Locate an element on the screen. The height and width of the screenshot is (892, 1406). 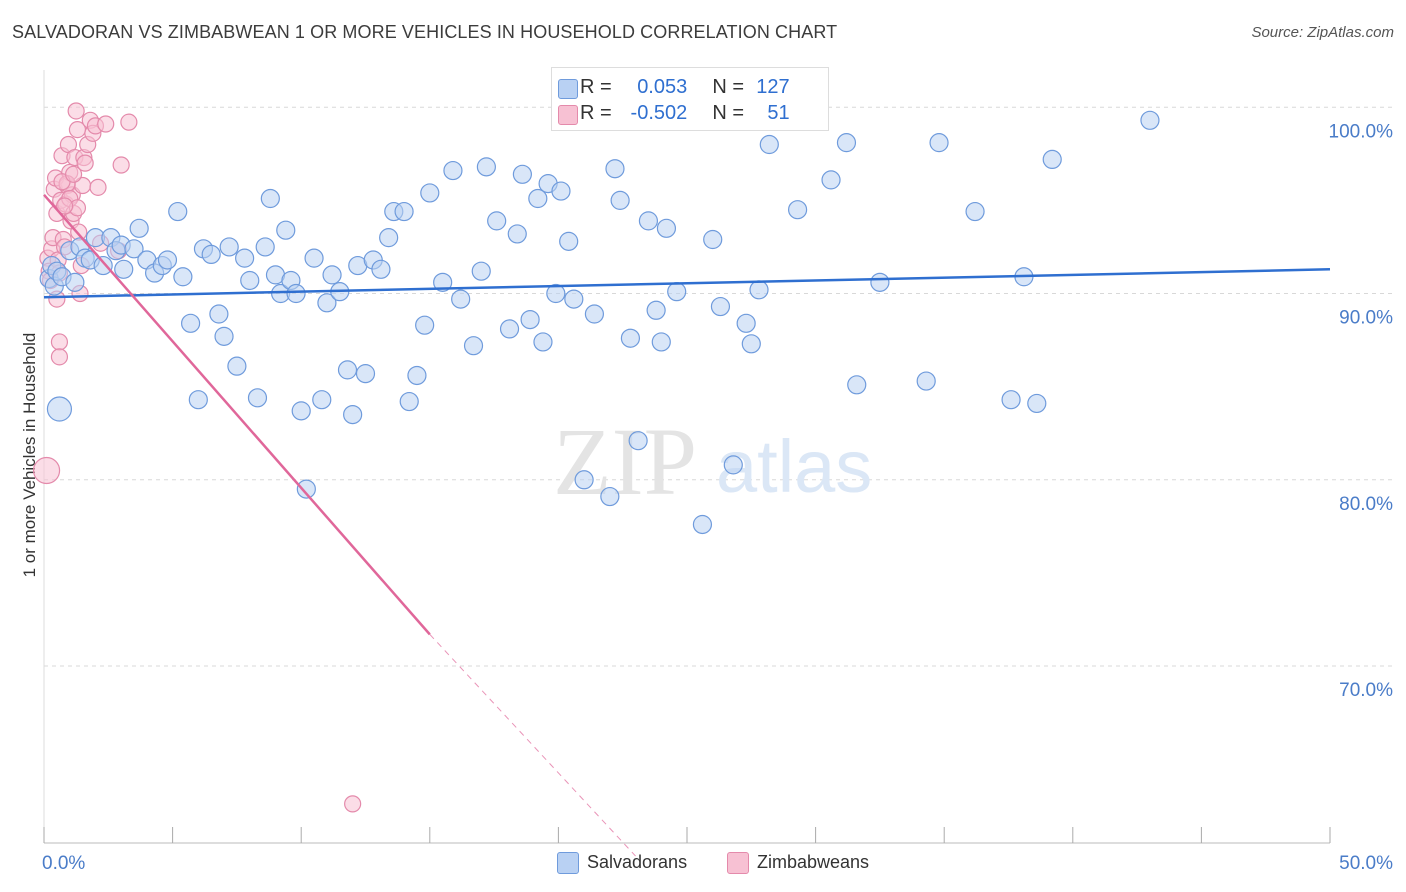
zimbabwean-trend-extension is located at coordinates (532, 745).